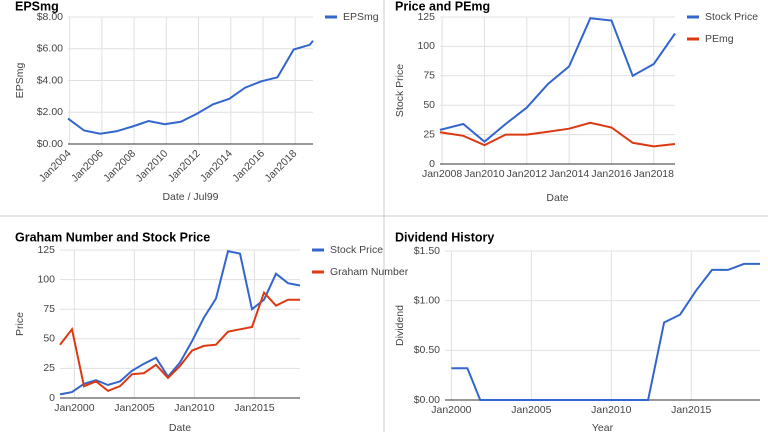  I want to click on x-tick-label: Jan2004, so click(55, 165).